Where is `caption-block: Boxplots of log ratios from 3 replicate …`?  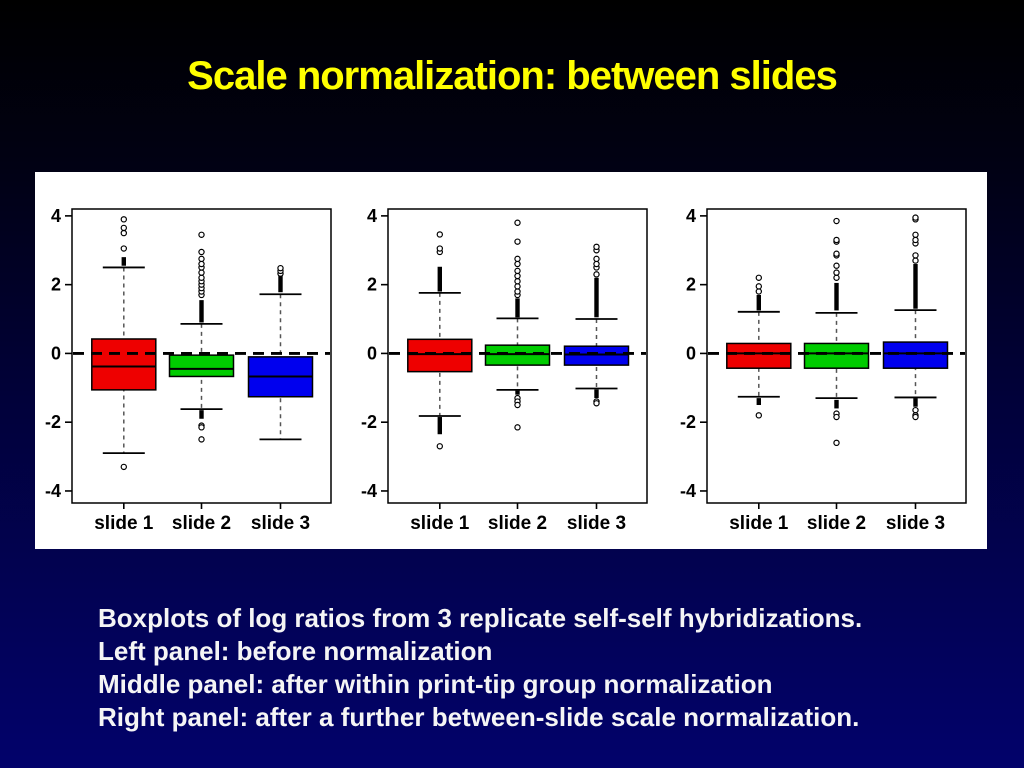 caption-block: Boxplots of log ratios from 3 replicate … is located at coordinates (538, 668).